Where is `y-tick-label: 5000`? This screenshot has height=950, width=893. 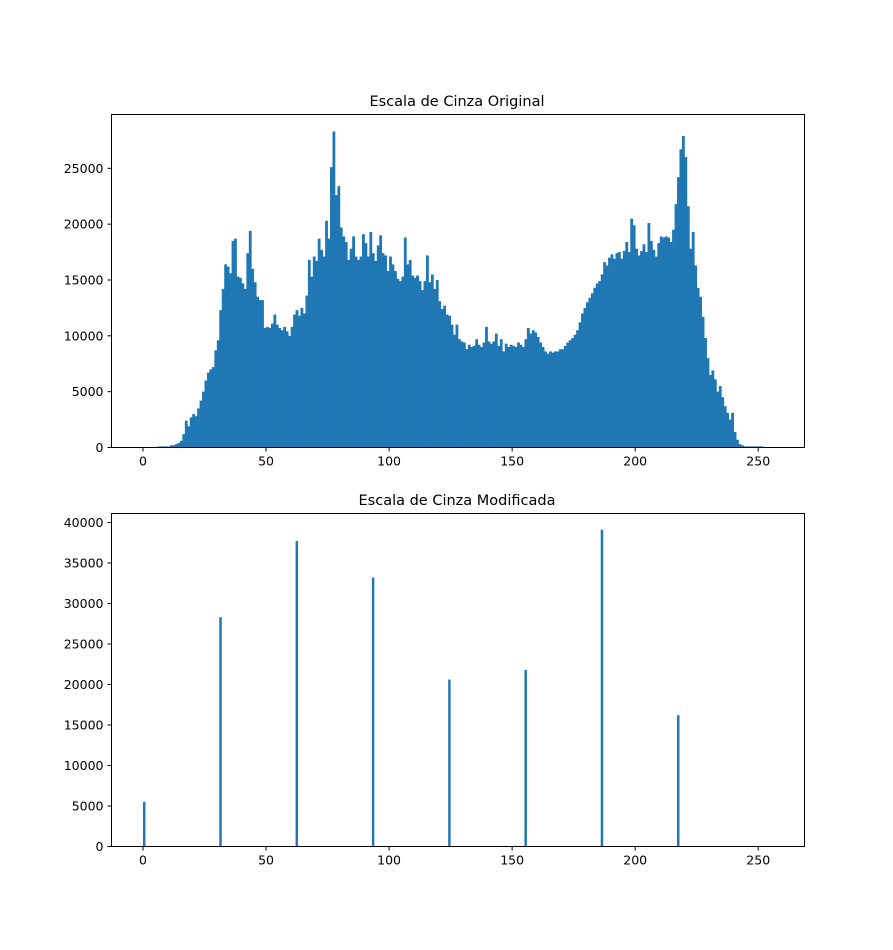
y-tick-label: 5000 is located at coordinates (88, 391).